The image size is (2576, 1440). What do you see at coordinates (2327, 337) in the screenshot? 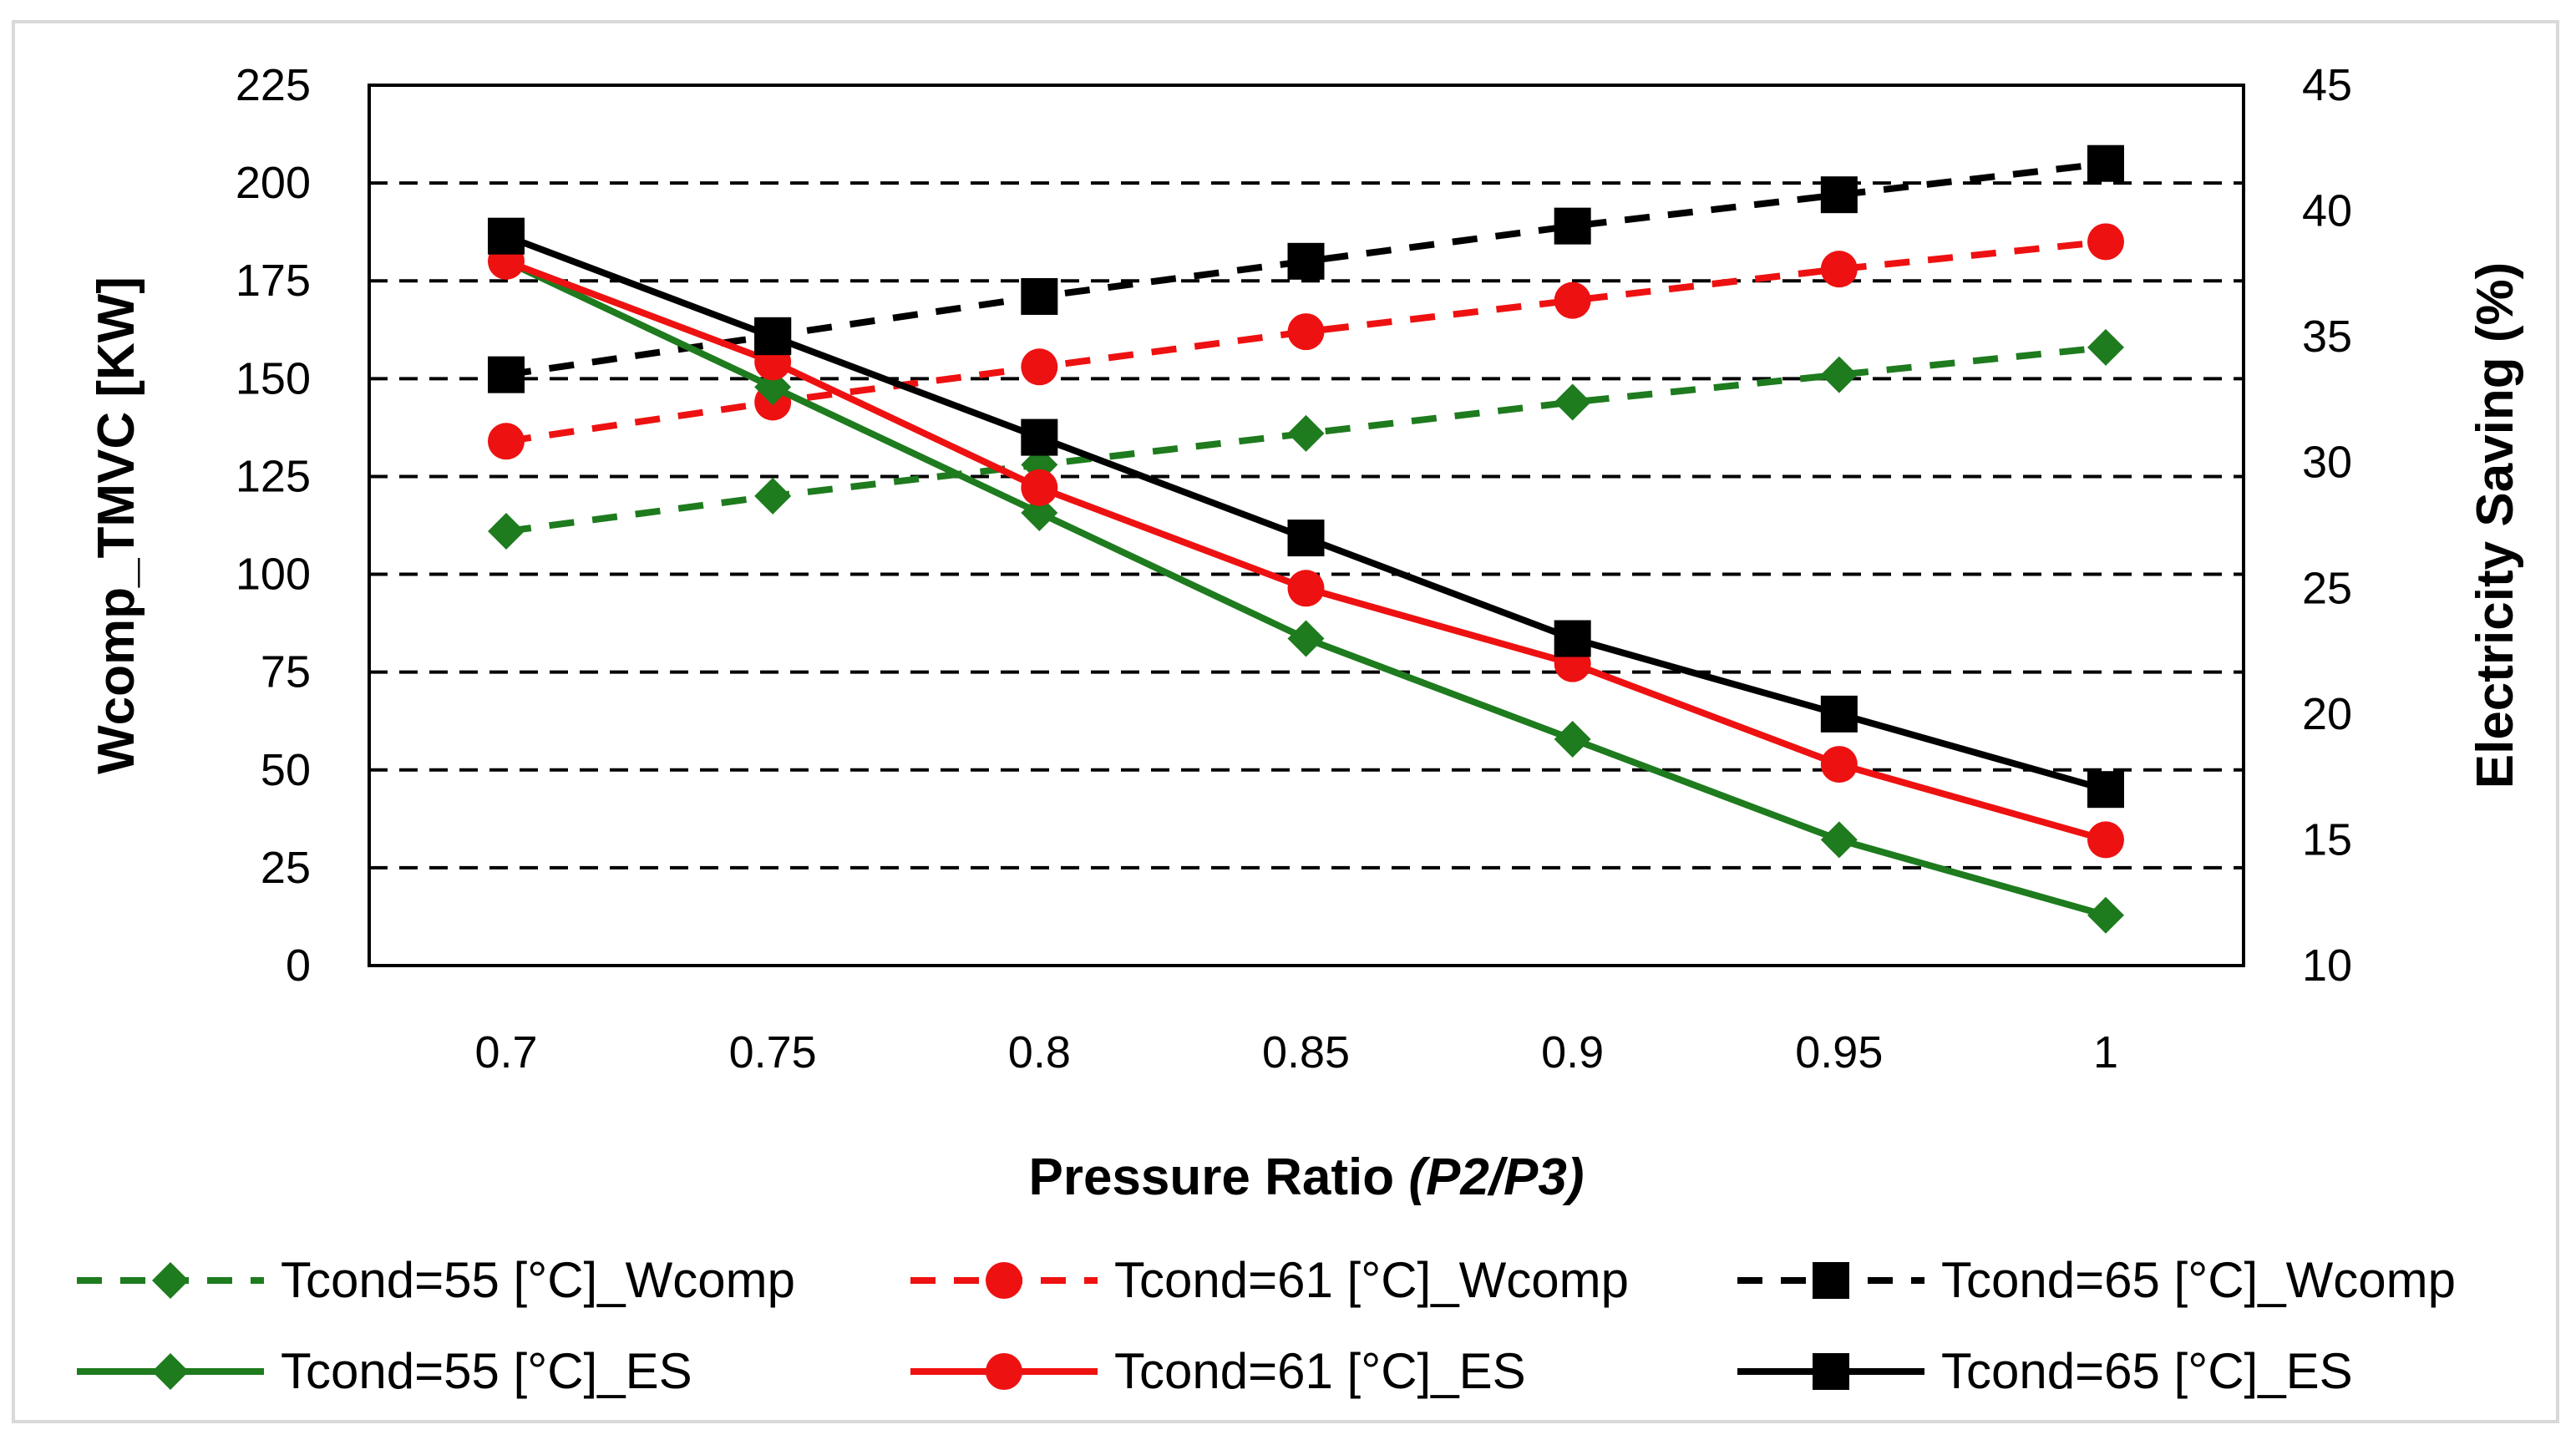
I see `y-right-tick-label: 35` at bounding box center [2327, 337].